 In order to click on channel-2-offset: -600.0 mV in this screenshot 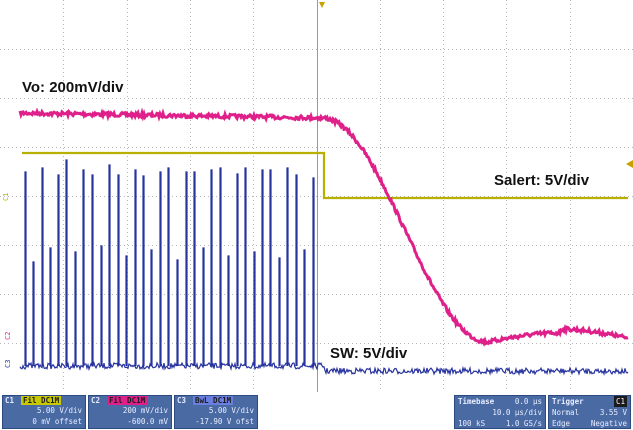, I will do `click(147, 421)`.